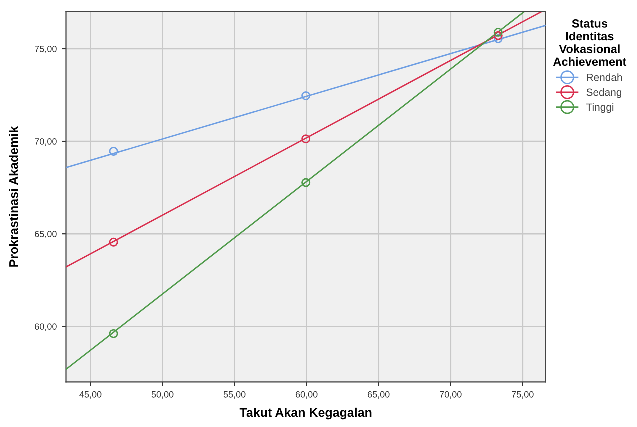  I want to click on legend-title: Status Identitas Vokasional Achievement, so click(590, 43).